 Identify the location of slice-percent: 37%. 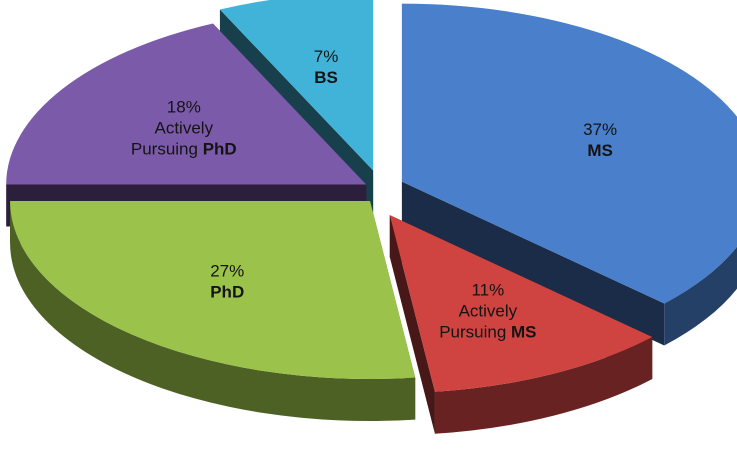
(600, 129).